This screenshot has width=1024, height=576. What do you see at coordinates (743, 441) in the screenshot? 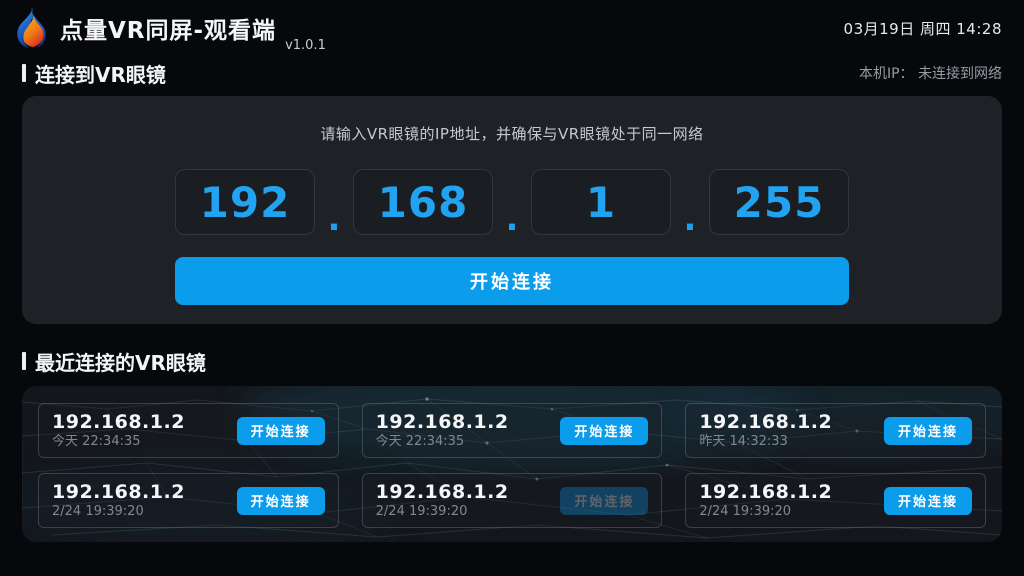
I see `device-last-connected-time: 昨天 14:32:33` at bounding box center [743, 441].